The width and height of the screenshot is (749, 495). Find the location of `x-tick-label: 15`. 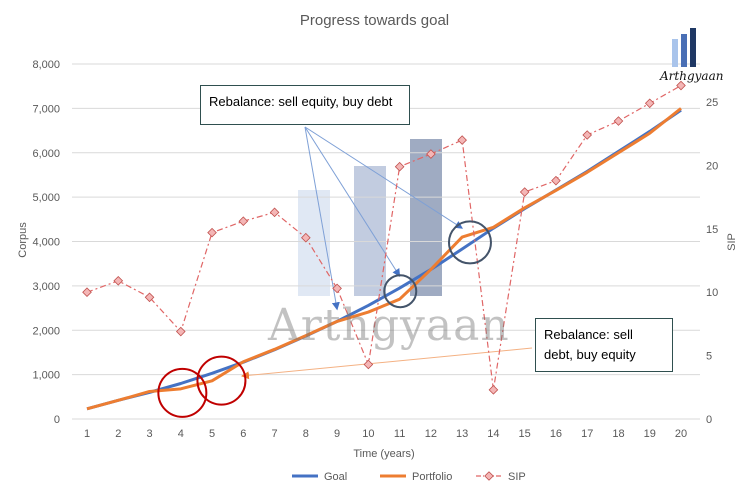

x-tick-label: 15 is located at coordinates (525, 434).